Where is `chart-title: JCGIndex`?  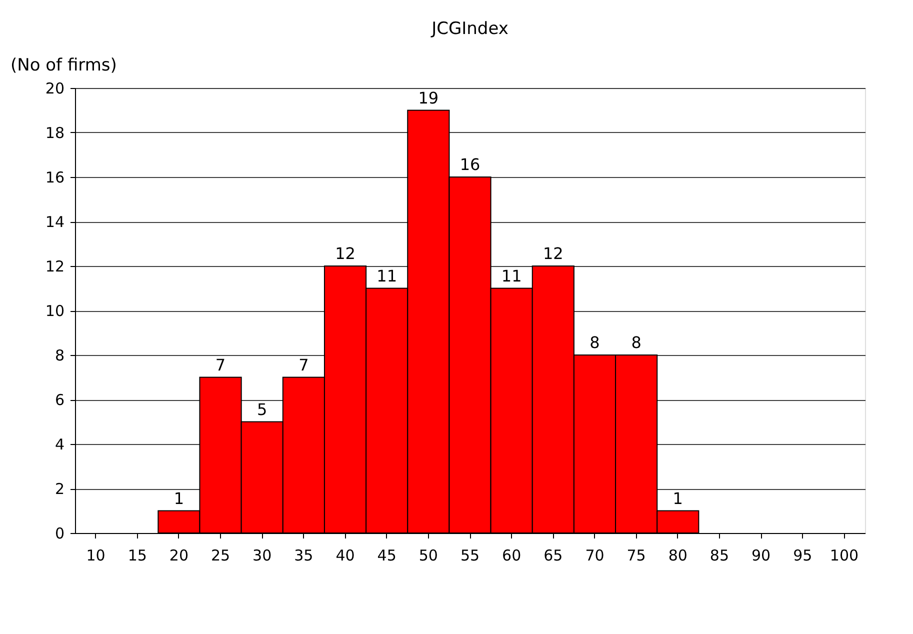
chart-title: JCGIndex is located at coordinates (469, 29).